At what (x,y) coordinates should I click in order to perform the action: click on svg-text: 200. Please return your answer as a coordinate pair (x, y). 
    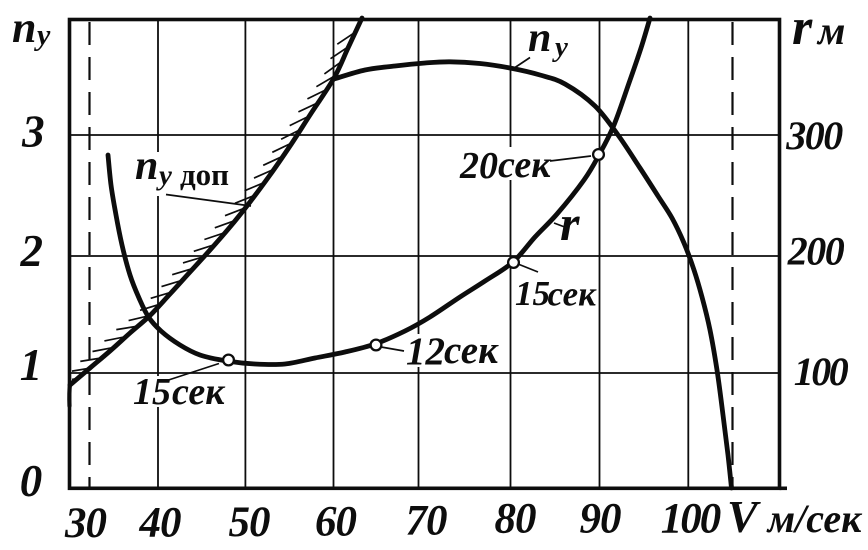
    Looking at the image, I should click on (816, 251).